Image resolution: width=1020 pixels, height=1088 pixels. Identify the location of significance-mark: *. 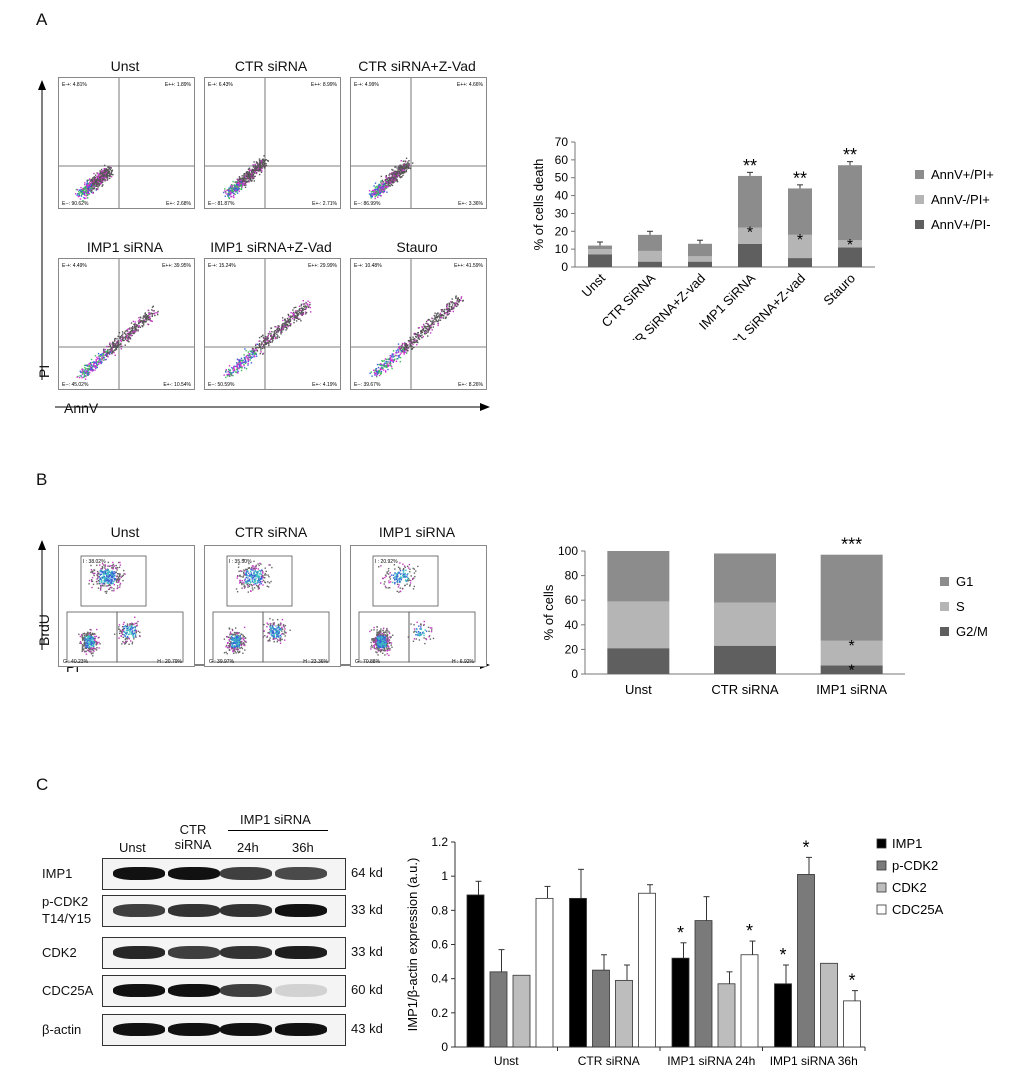
(680, 933).